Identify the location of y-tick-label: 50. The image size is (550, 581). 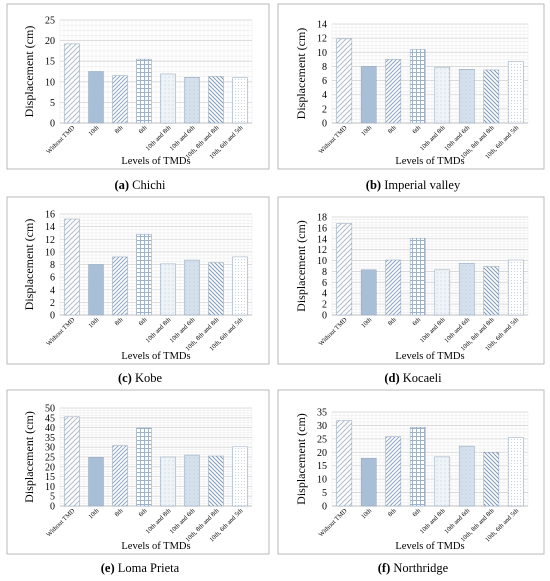
(50, 409).